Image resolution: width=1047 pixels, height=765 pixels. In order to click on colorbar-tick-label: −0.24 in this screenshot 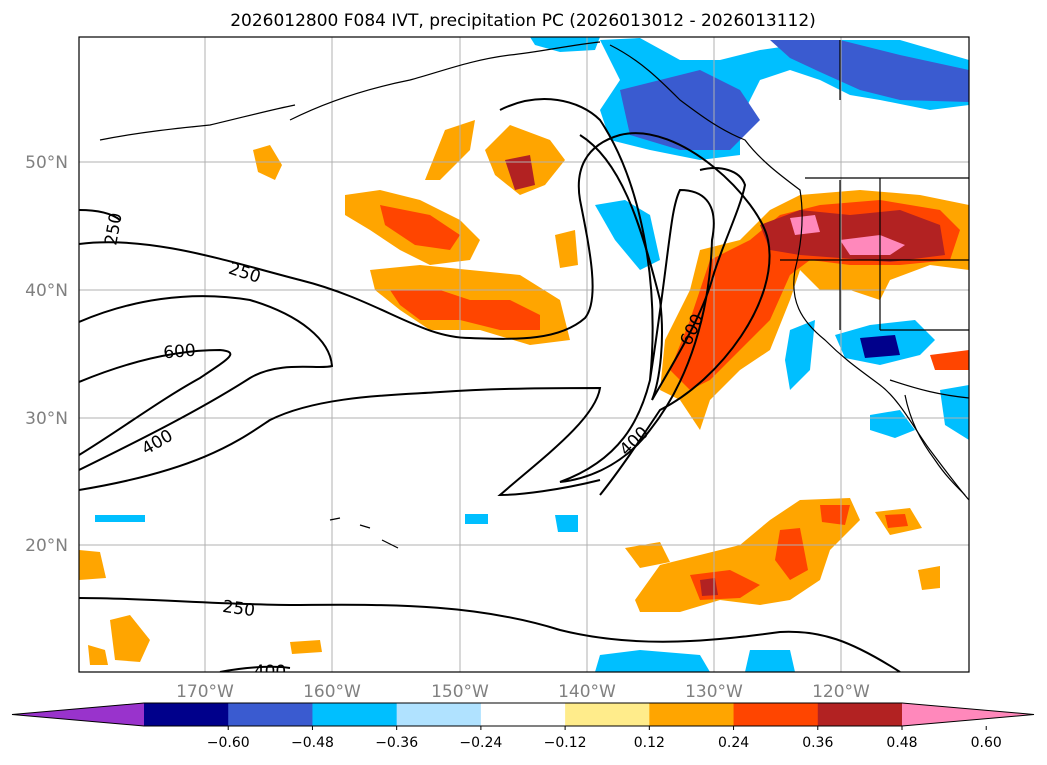, I will do `click(480, 743)`.